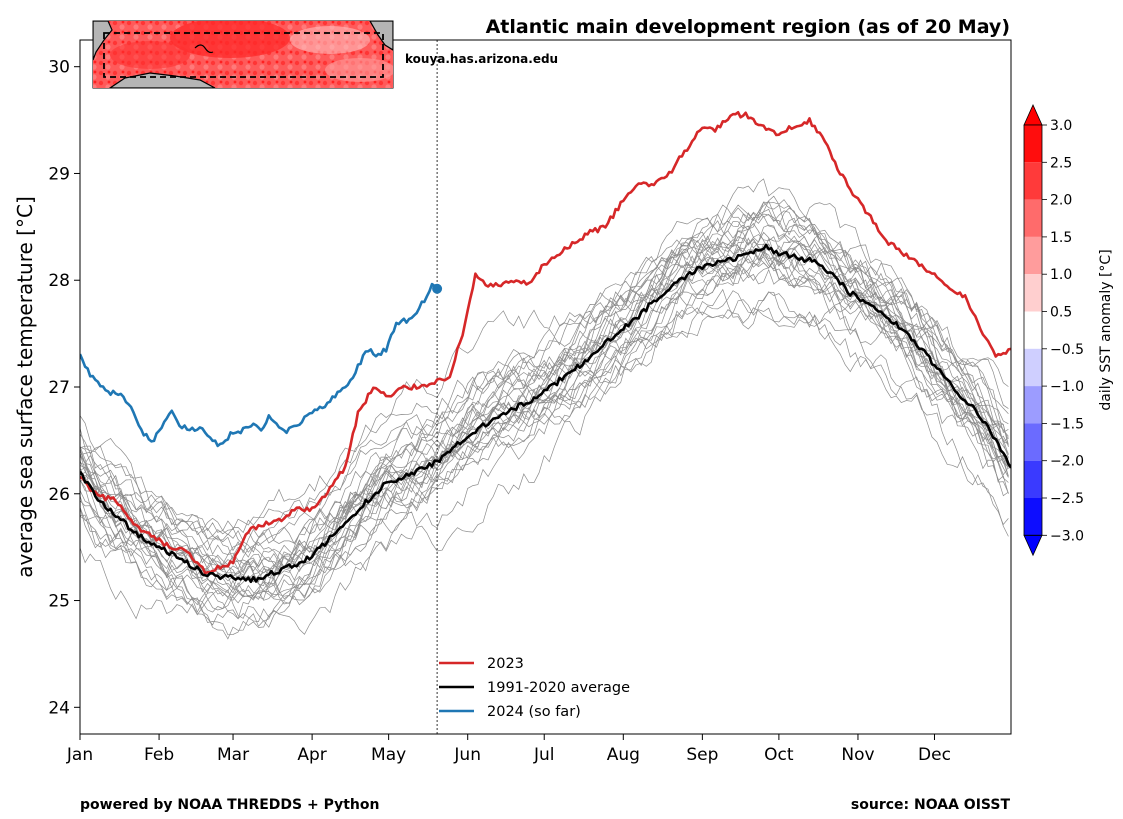 This screenshot has width=1123, height=819. What do you see at coordinates (508, 749) in the screenshot?
I see `x-axis: Jan Feb Mar Apr May Jun Jul Aug Sep Oct Nov Dec` at bounding box center [508, 749].